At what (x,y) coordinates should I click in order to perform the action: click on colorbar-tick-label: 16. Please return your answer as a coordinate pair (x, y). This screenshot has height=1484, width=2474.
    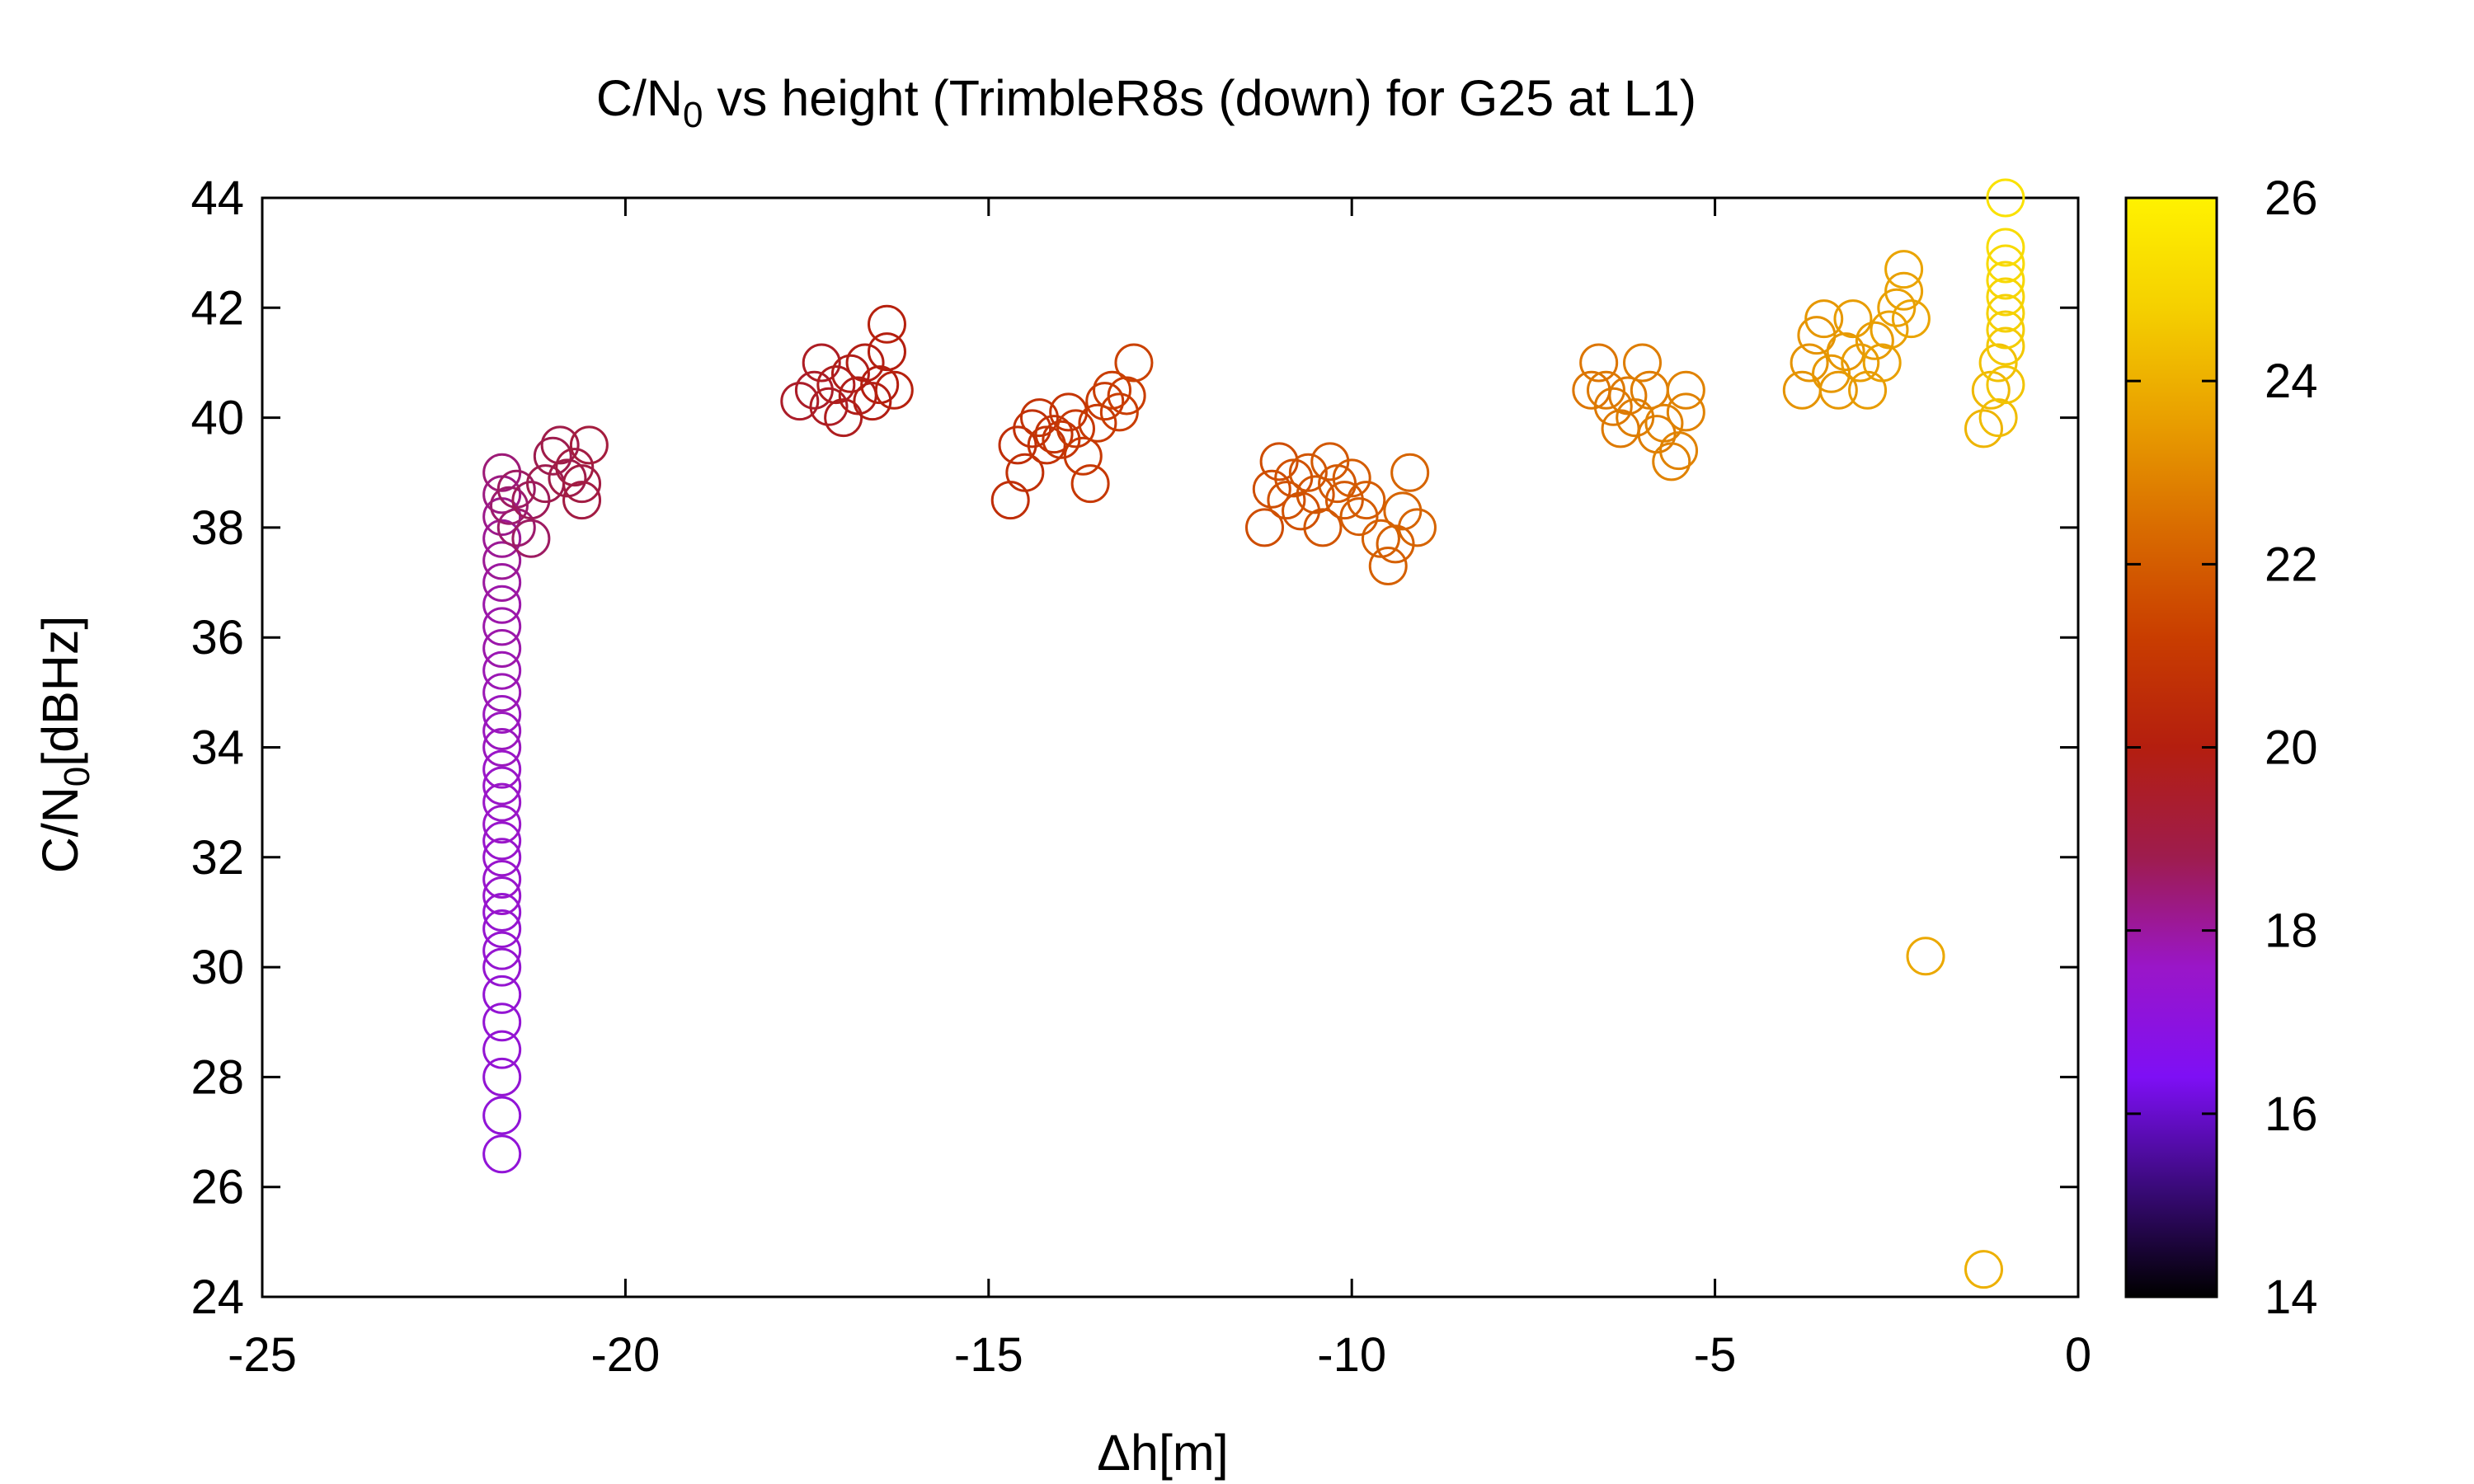
    Looking at the image, I should click on (2291, 1114).